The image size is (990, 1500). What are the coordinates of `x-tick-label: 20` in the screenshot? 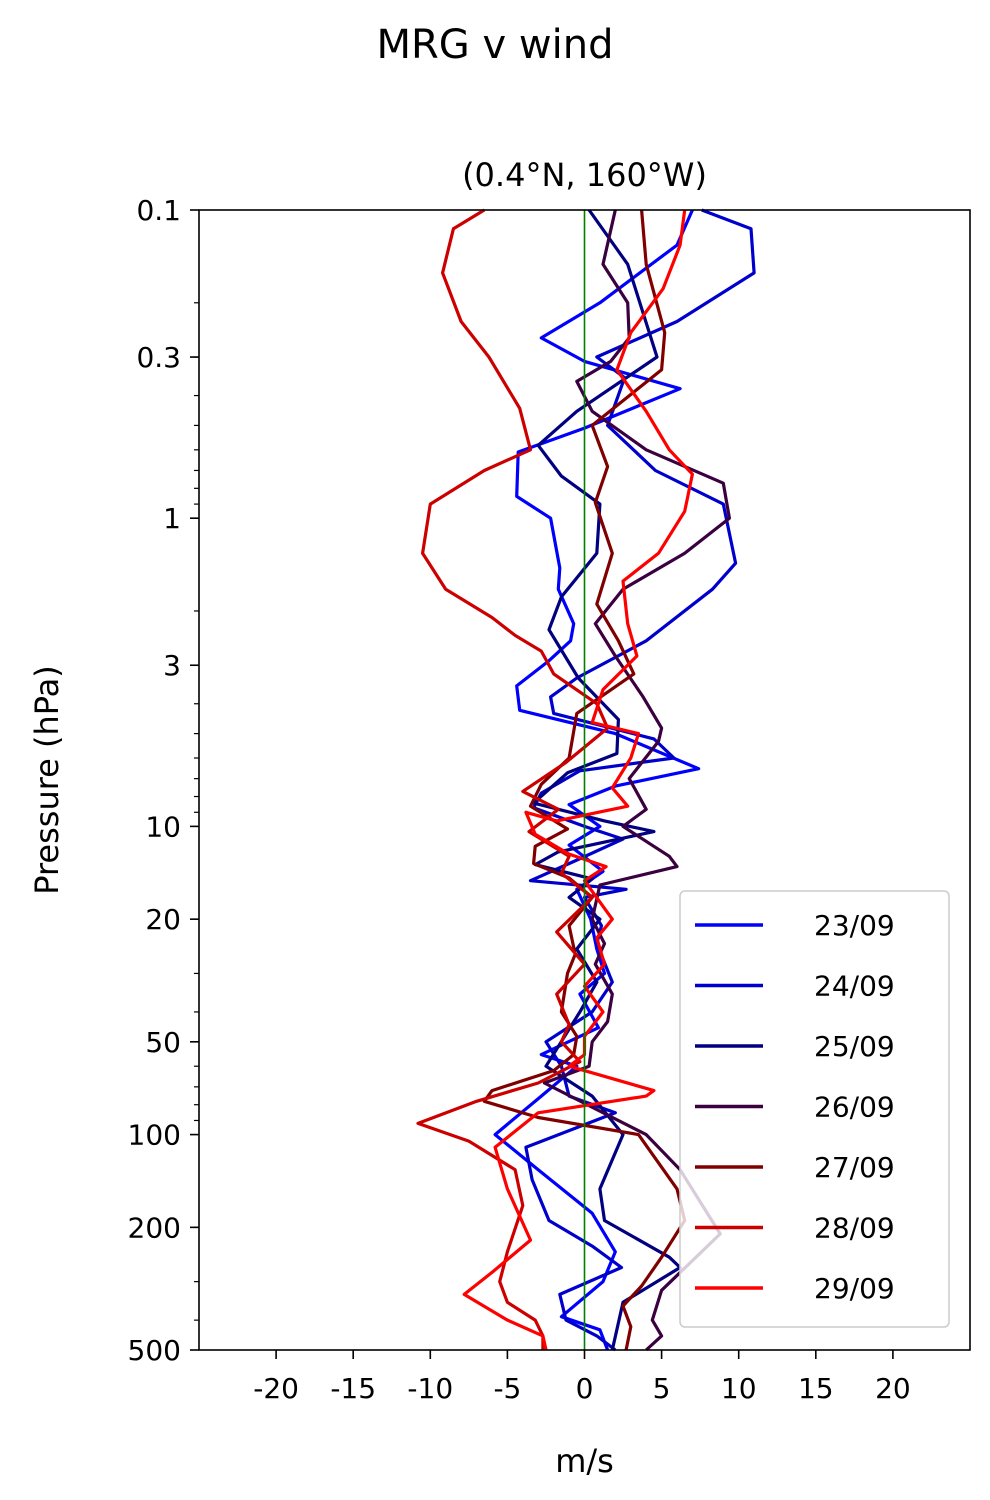 It's located at (893, 1388).